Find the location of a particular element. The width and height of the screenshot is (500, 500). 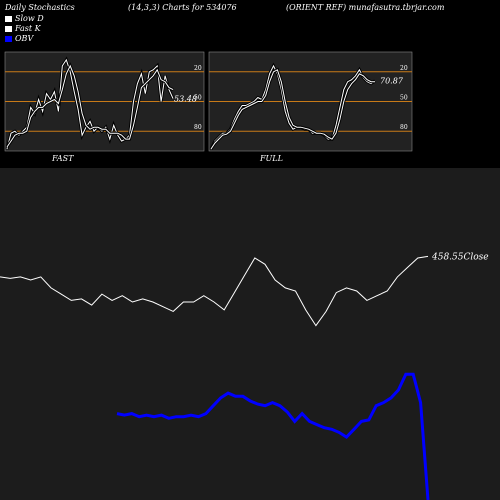

legend-obv: OBV is located at coordinates (19, 38).